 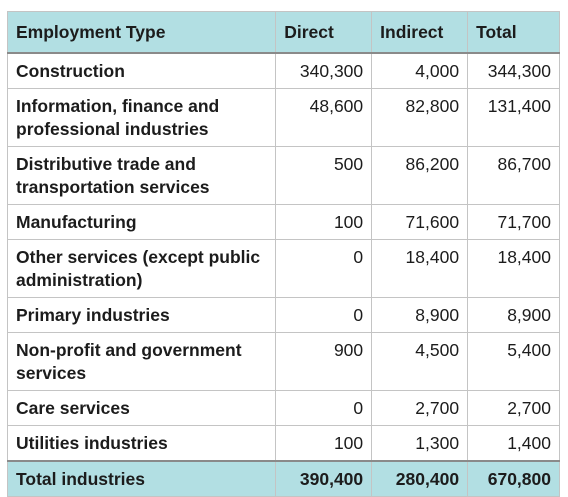 I want to click on indirect-cell: 1,300, so click(x=420, y=443).